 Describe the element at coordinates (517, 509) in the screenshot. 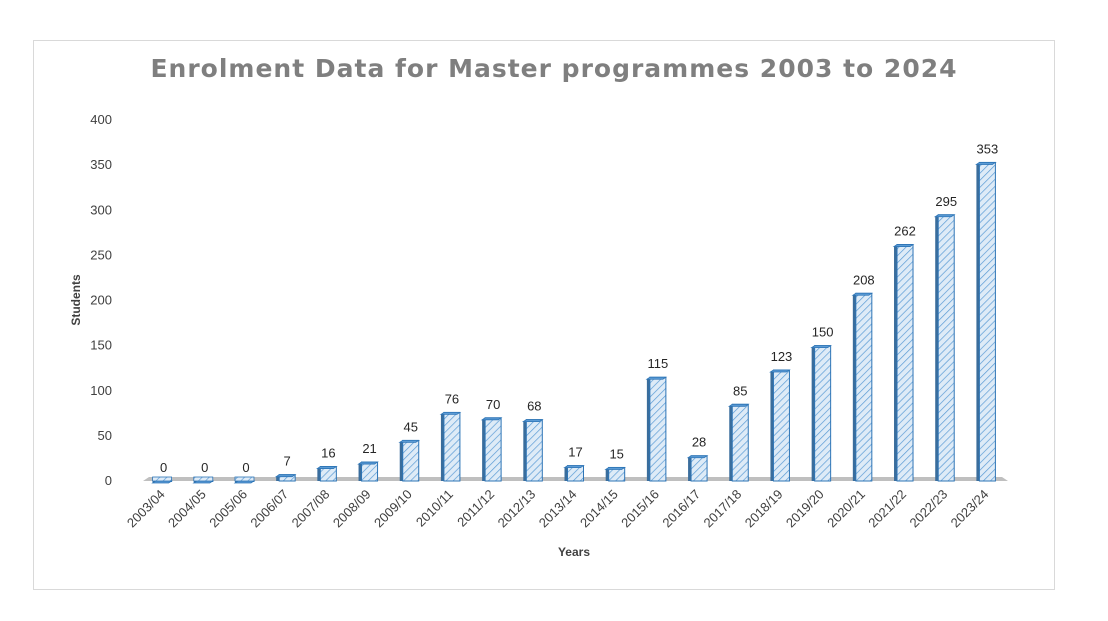

I see `x-tick-label: 2012/13` at that location.